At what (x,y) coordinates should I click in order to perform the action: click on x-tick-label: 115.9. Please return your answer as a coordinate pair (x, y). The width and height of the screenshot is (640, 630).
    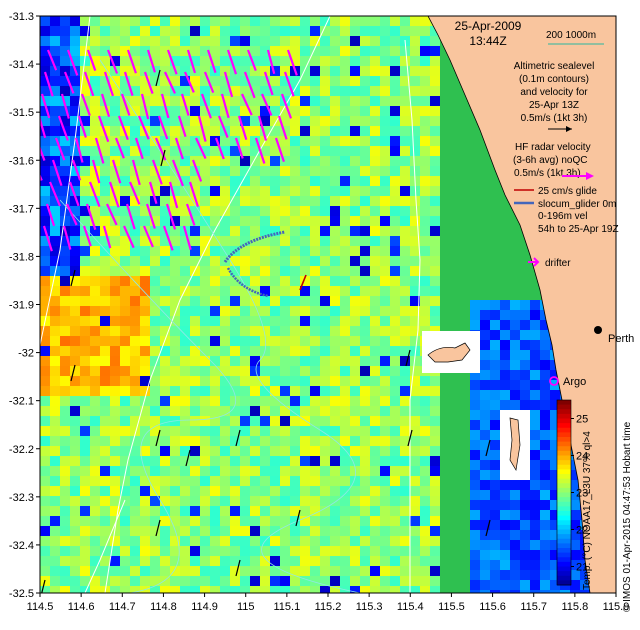
    Looking at the image, I should click on (616, 607).